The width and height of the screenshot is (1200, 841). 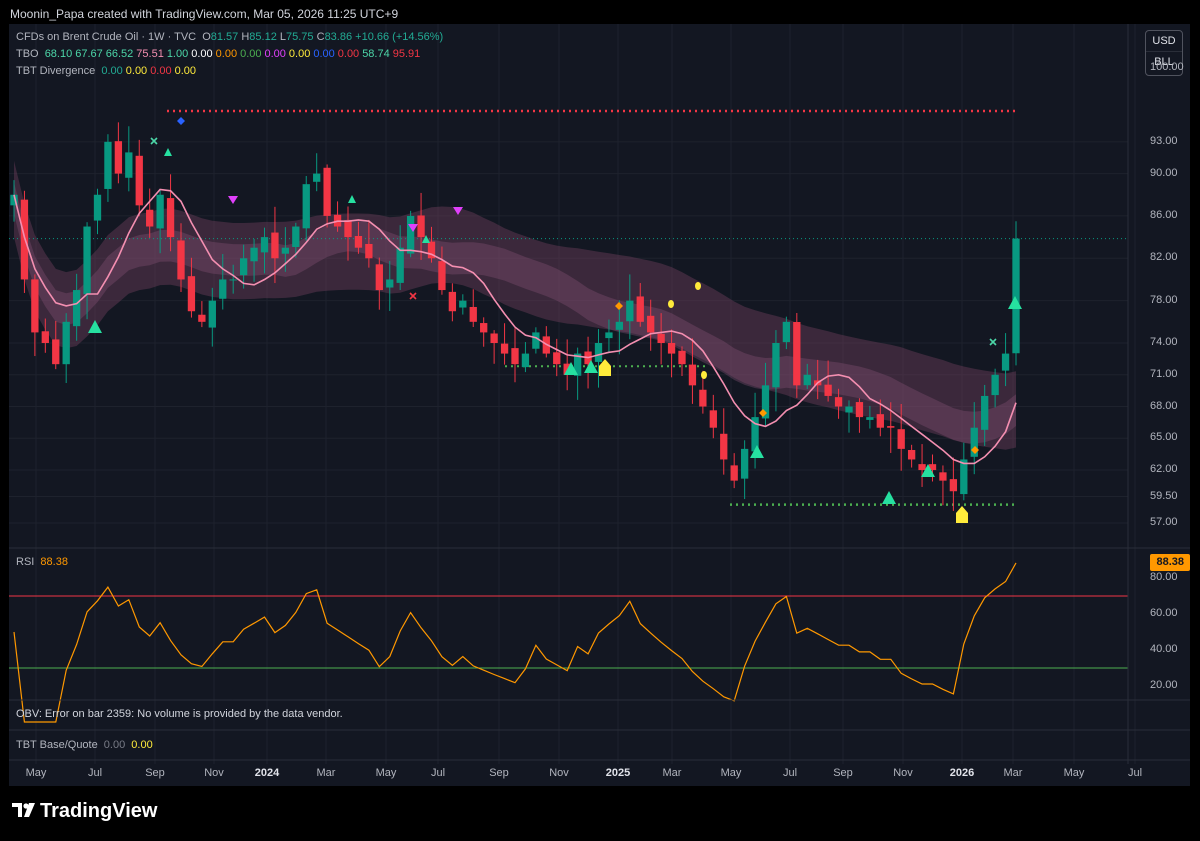 I want to click on close-label: C, so click(x=320, y=37).